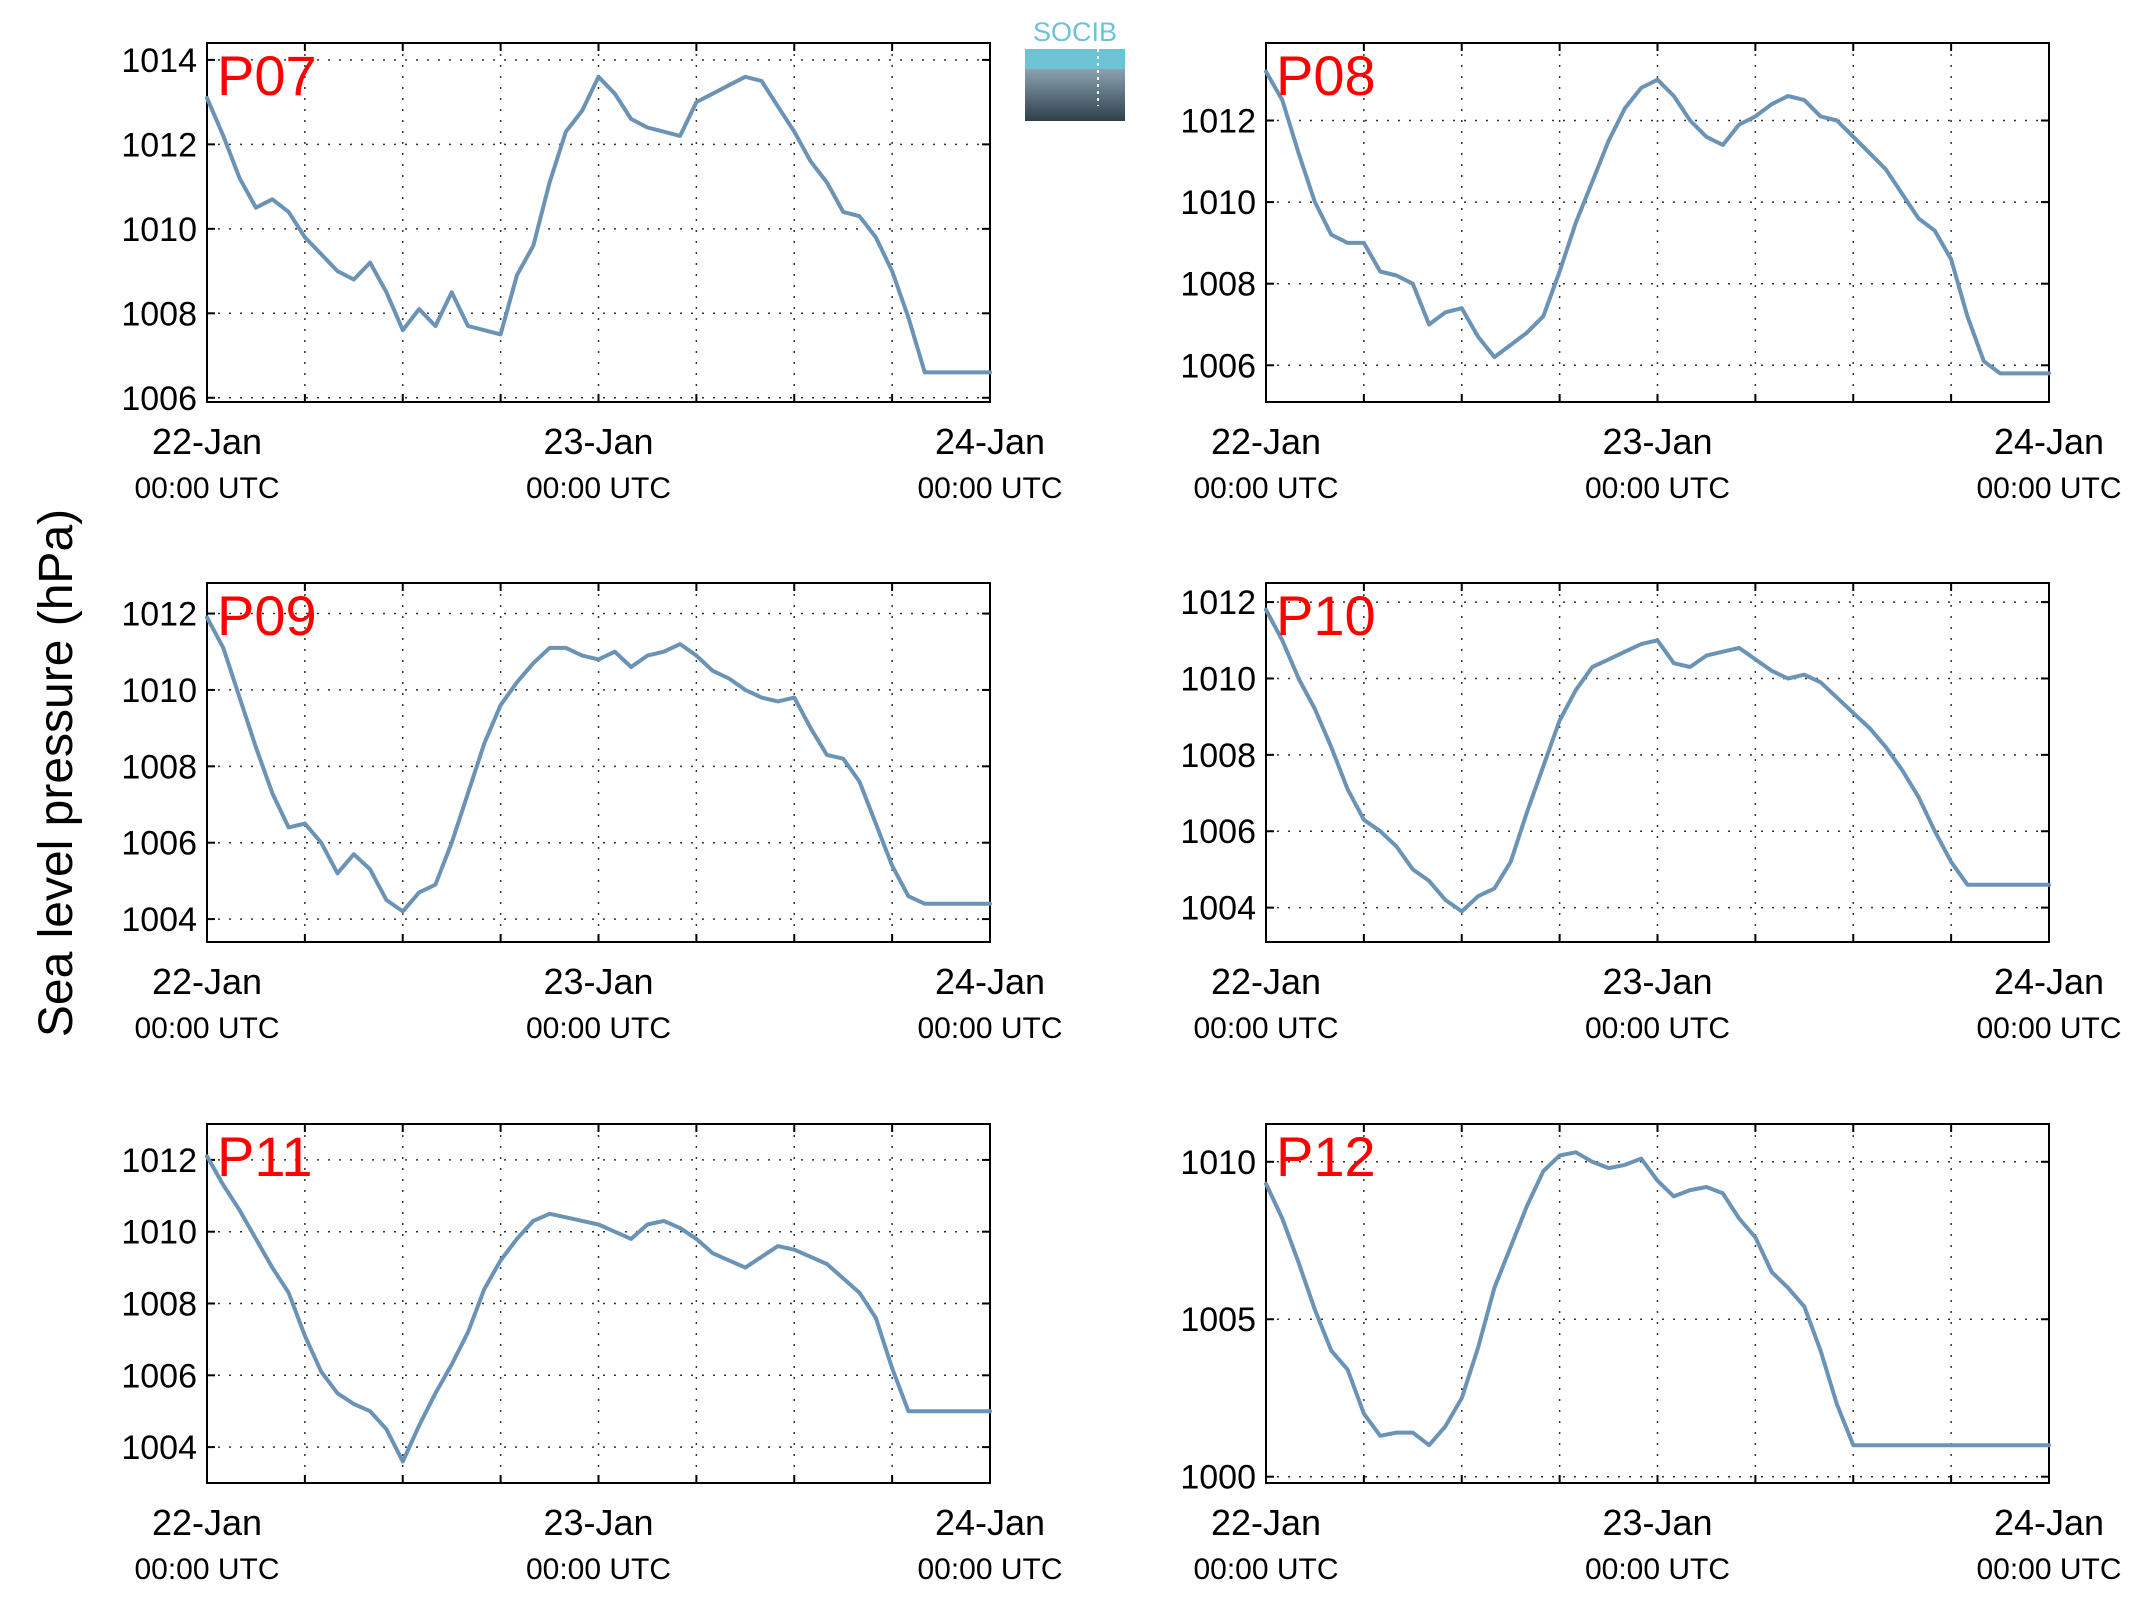 Image resolution: width=2138 pixels, height=1613 pixels. Describe the element at coordinates (159, 61) in the screenshot. I see `y-tick-label: 1014` at that location.